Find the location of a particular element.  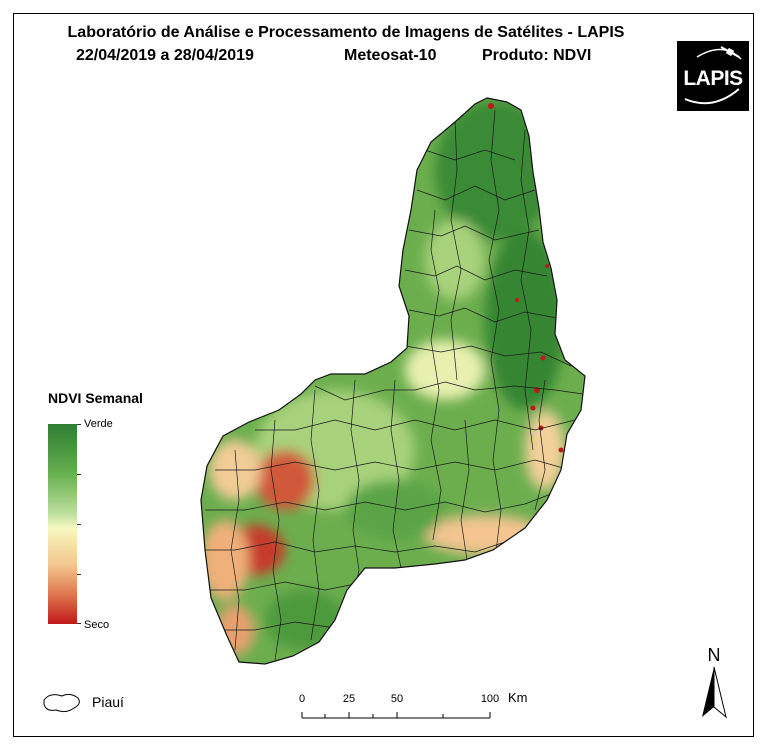

scale-tick-label: 0 is located at coordinates (302, 699).